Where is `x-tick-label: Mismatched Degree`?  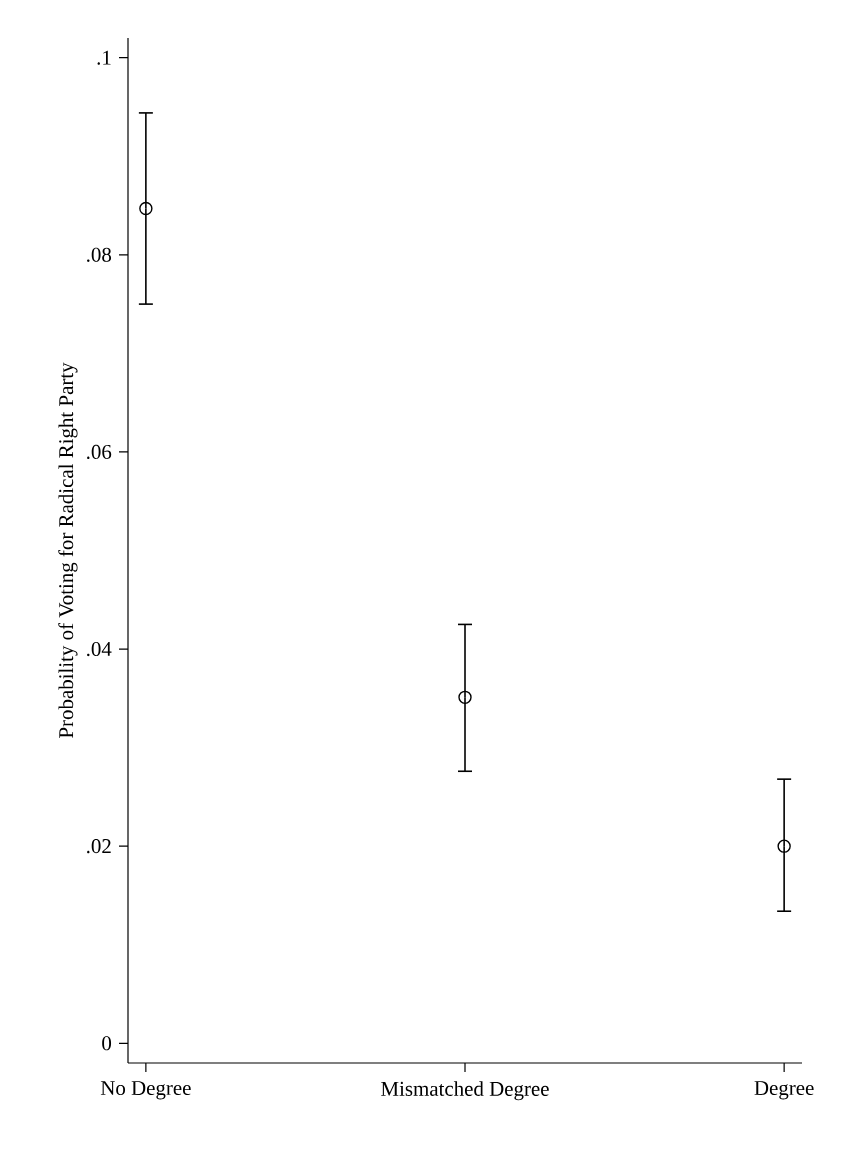
x-tick-label: Mismatched Degree is located at coordinates (465, 1091).